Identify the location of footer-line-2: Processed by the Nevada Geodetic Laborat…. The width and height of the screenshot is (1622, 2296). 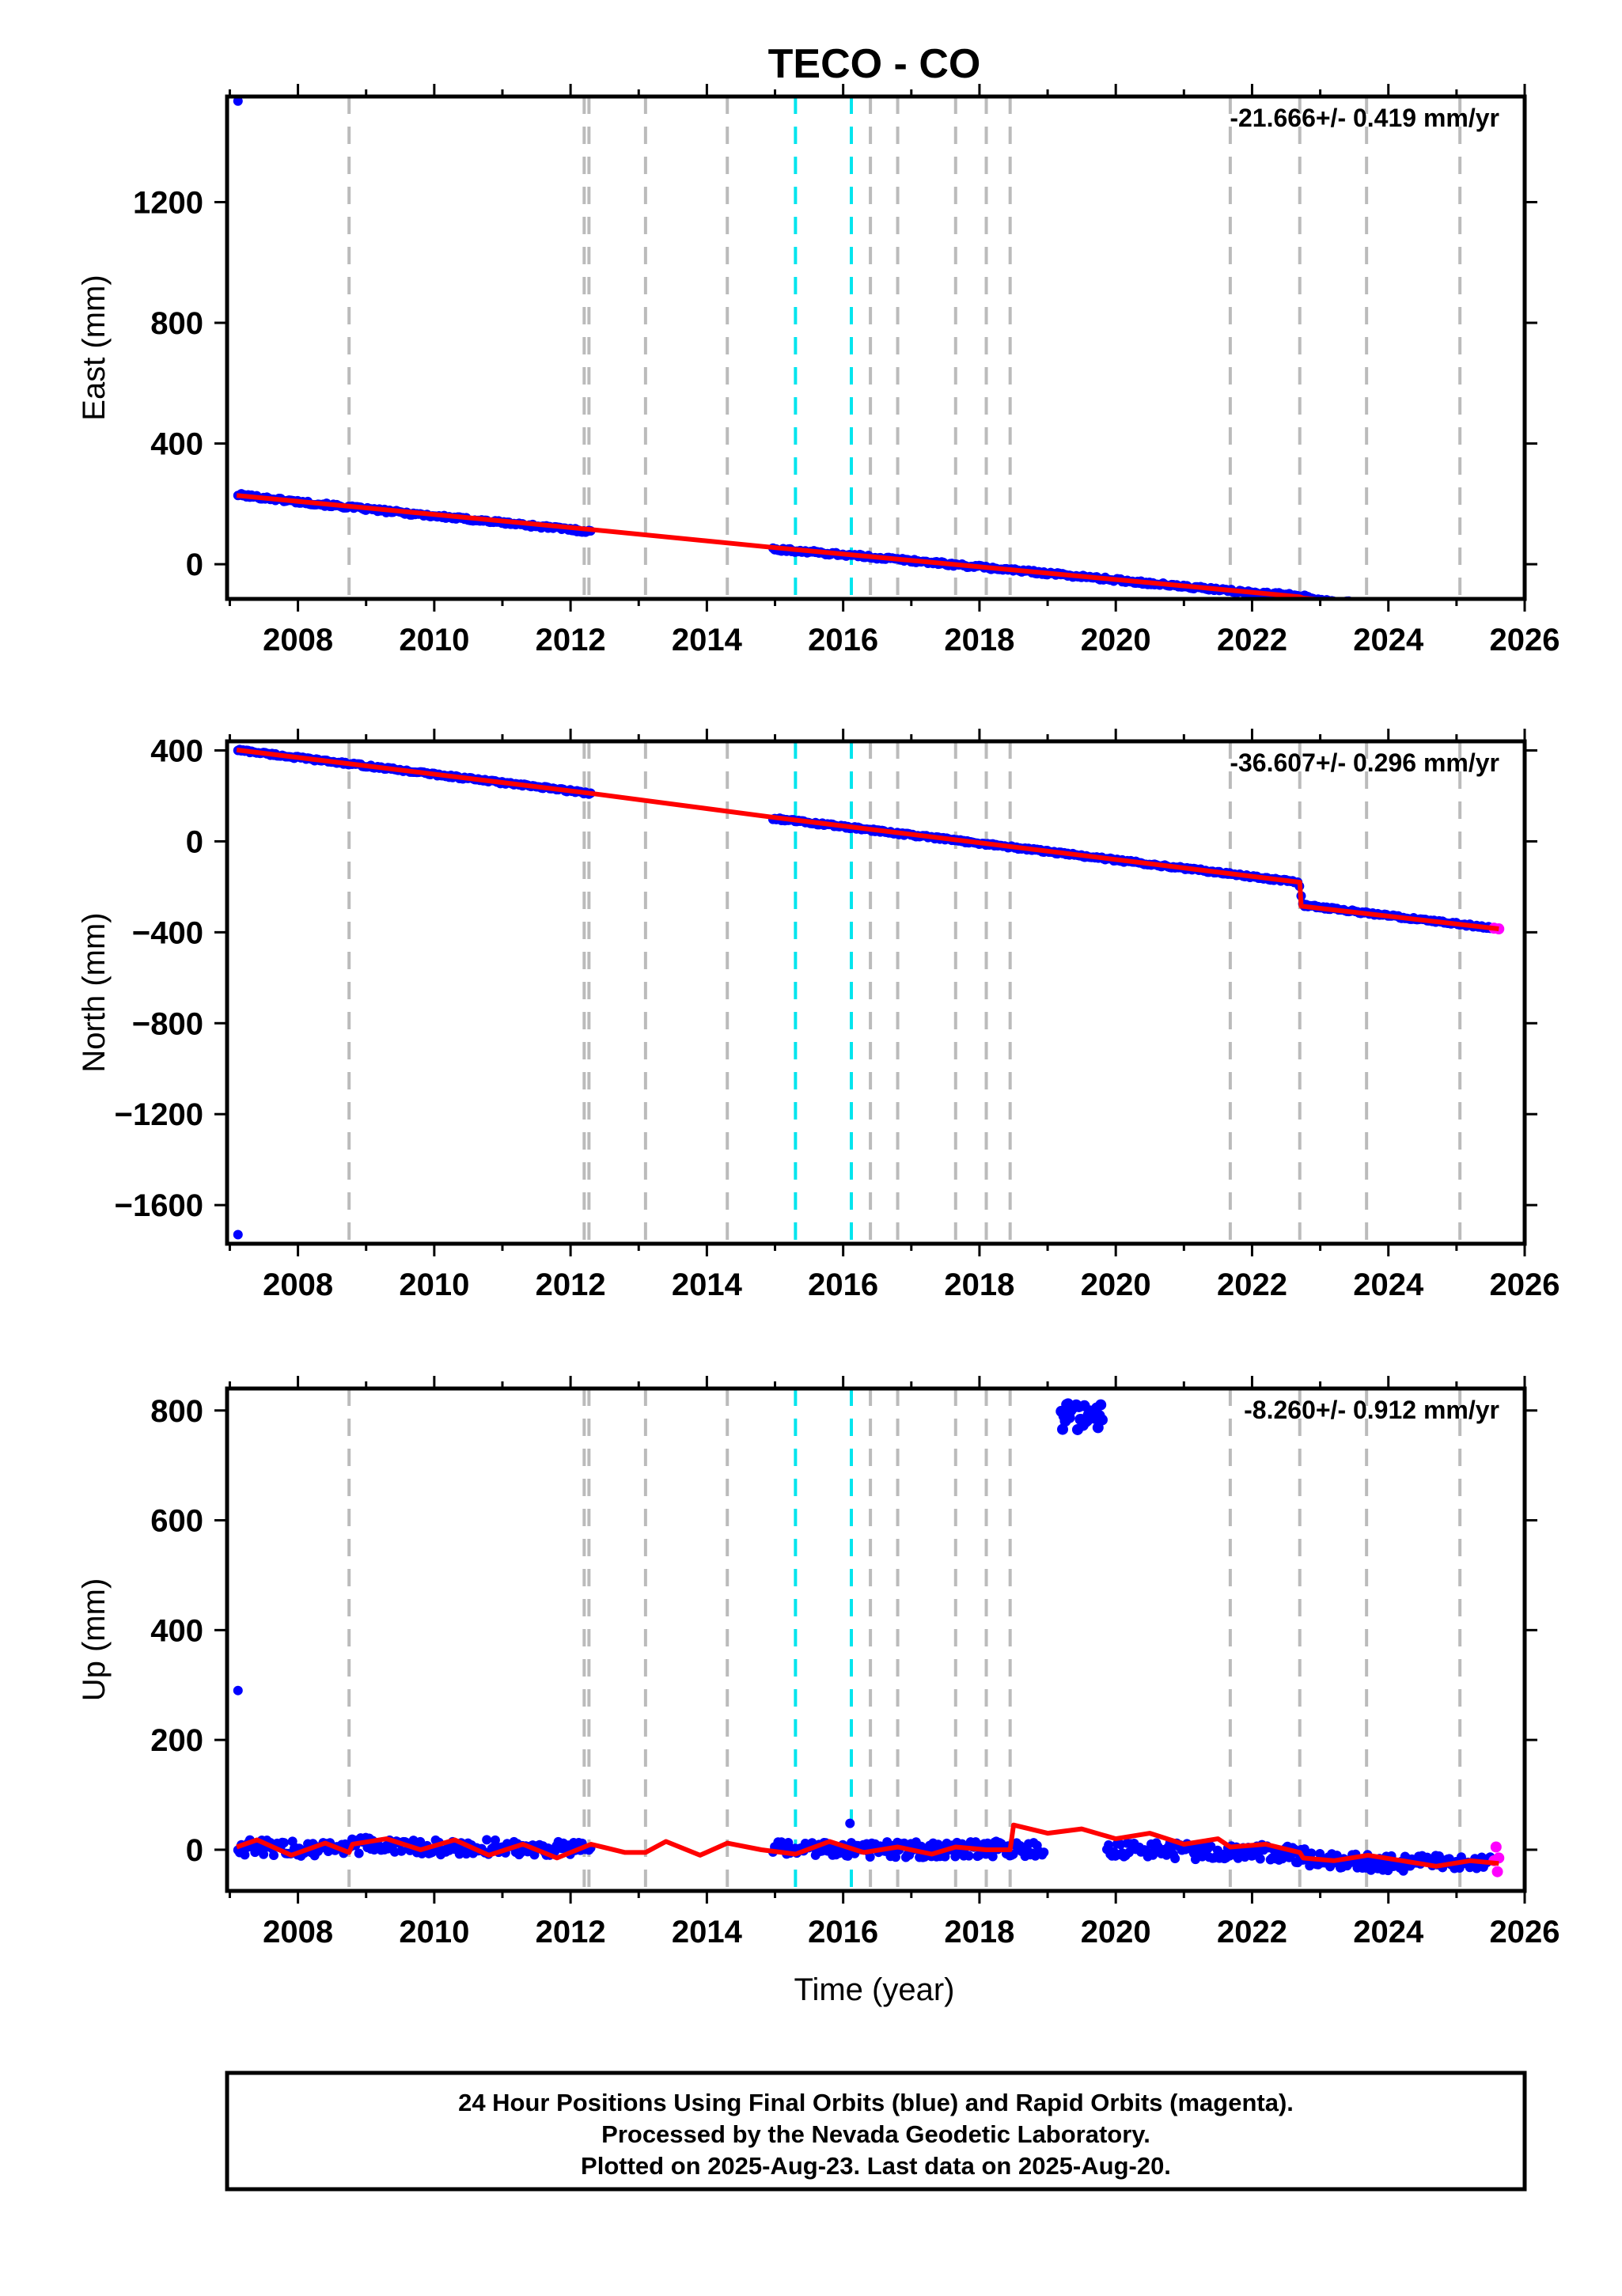
(876, 2134).